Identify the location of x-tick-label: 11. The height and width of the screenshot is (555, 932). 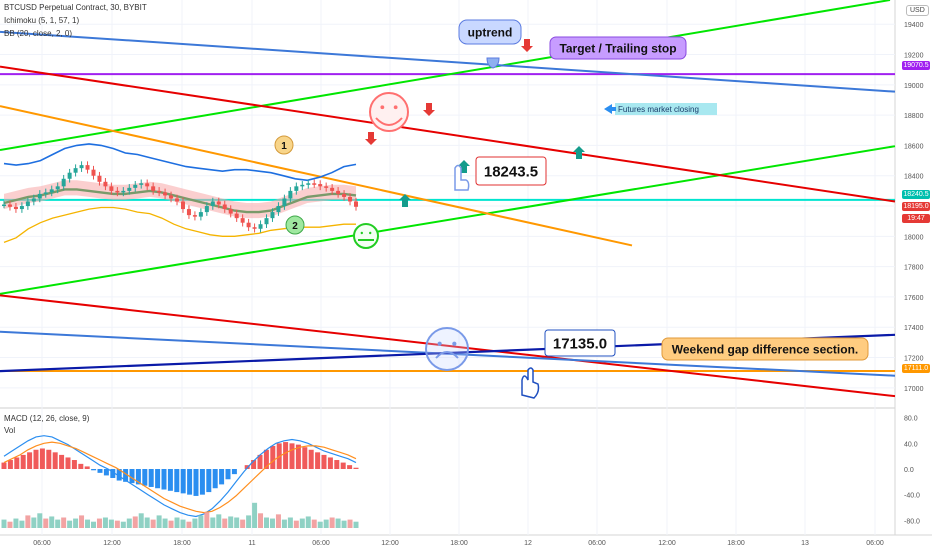
(251, 543).